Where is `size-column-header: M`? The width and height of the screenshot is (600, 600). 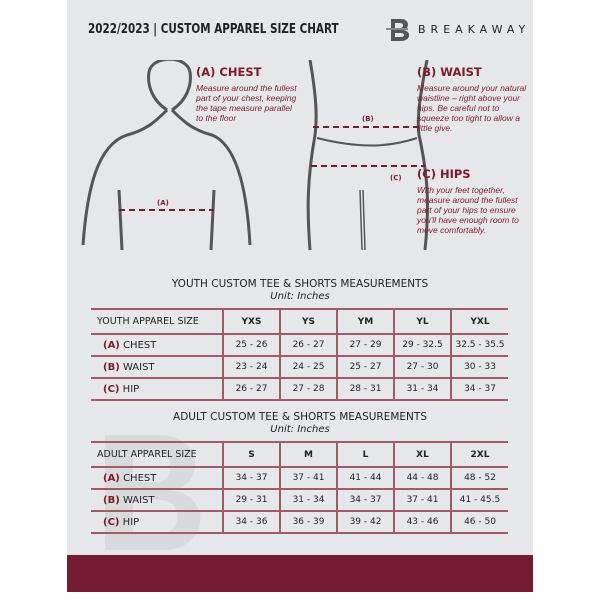
size-column-header: M is located at coordinates (308, 454).